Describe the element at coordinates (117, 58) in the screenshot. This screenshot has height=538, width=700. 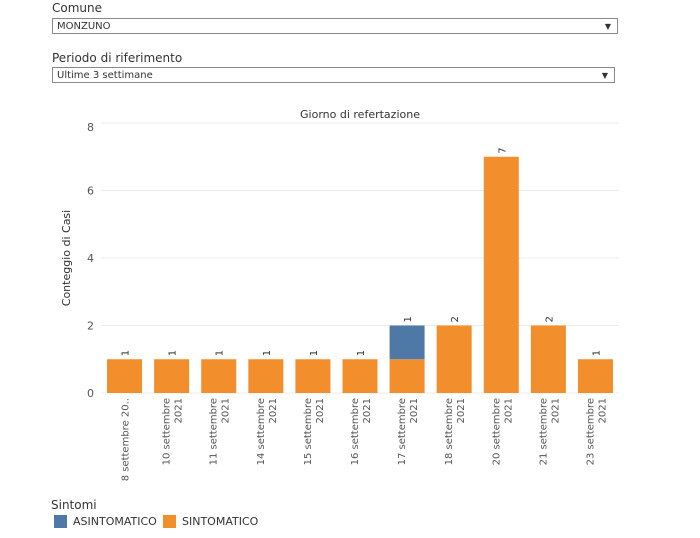
I see `periodo-label: Periodo di riferimento` at that location.